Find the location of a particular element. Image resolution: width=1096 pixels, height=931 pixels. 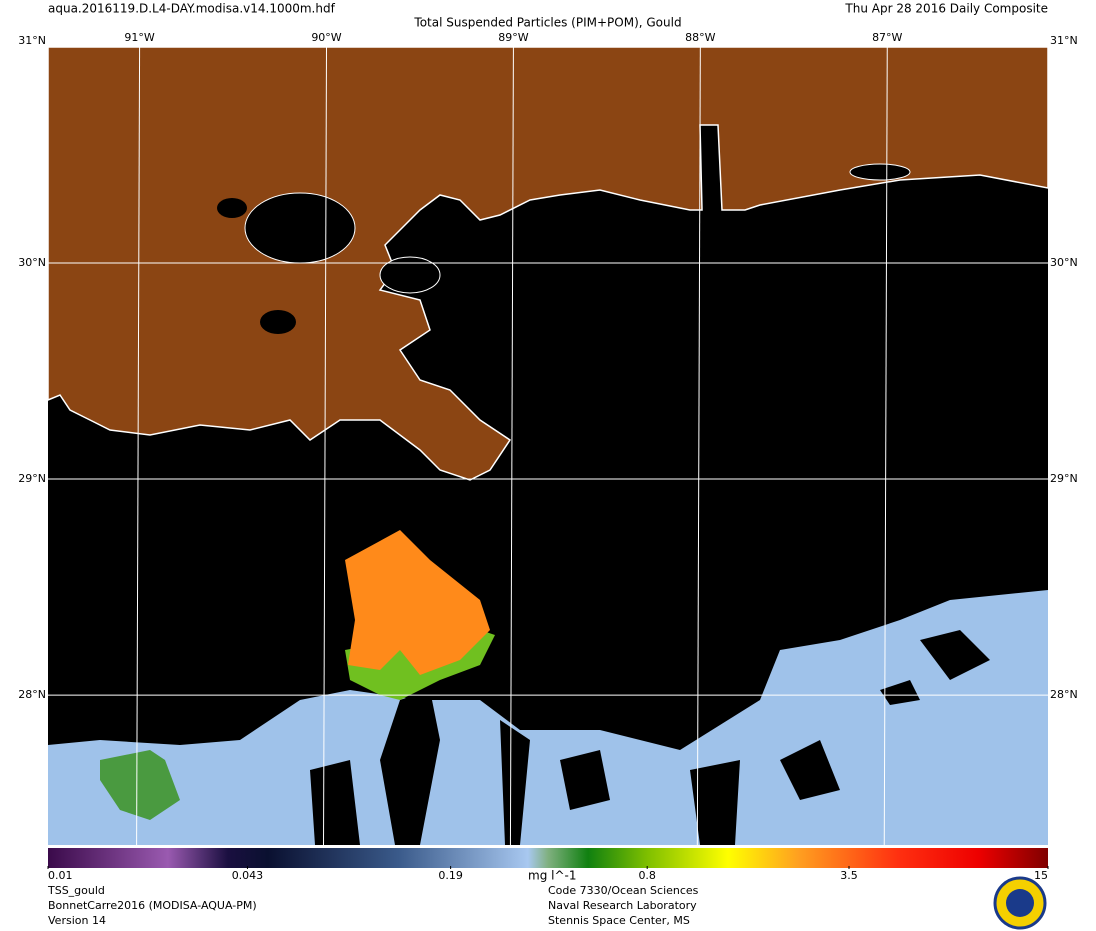

tick-label: 0.043 is located at coordinates (248, 875).